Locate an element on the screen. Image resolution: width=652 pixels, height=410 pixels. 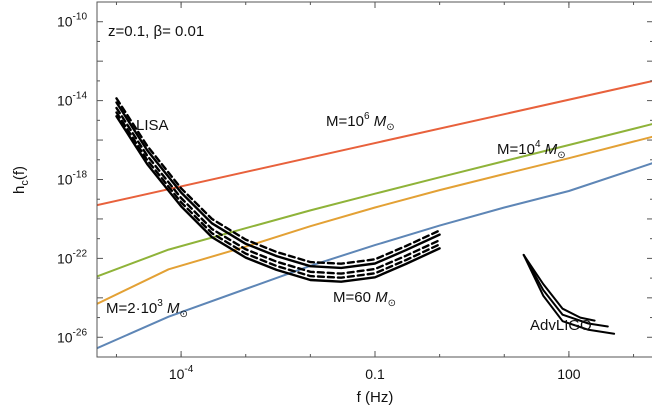
label-m1e6: M=106 M⊙ is located at coordinates (360, 122).